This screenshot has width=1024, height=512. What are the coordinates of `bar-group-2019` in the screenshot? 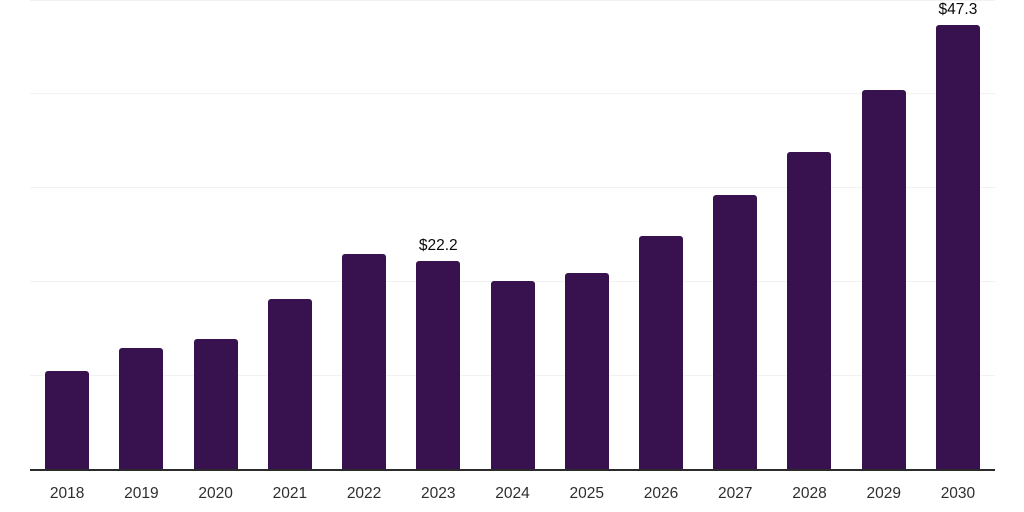 It's located at (141, 234).